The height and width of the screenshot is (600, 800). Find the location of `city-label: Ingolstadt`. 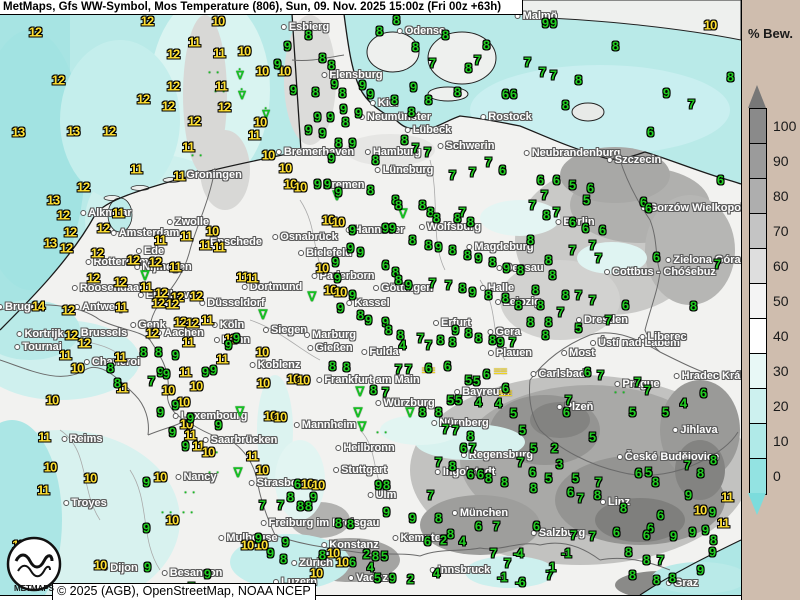

city-label: Ingolstadt is located at coordinates (464, 472).